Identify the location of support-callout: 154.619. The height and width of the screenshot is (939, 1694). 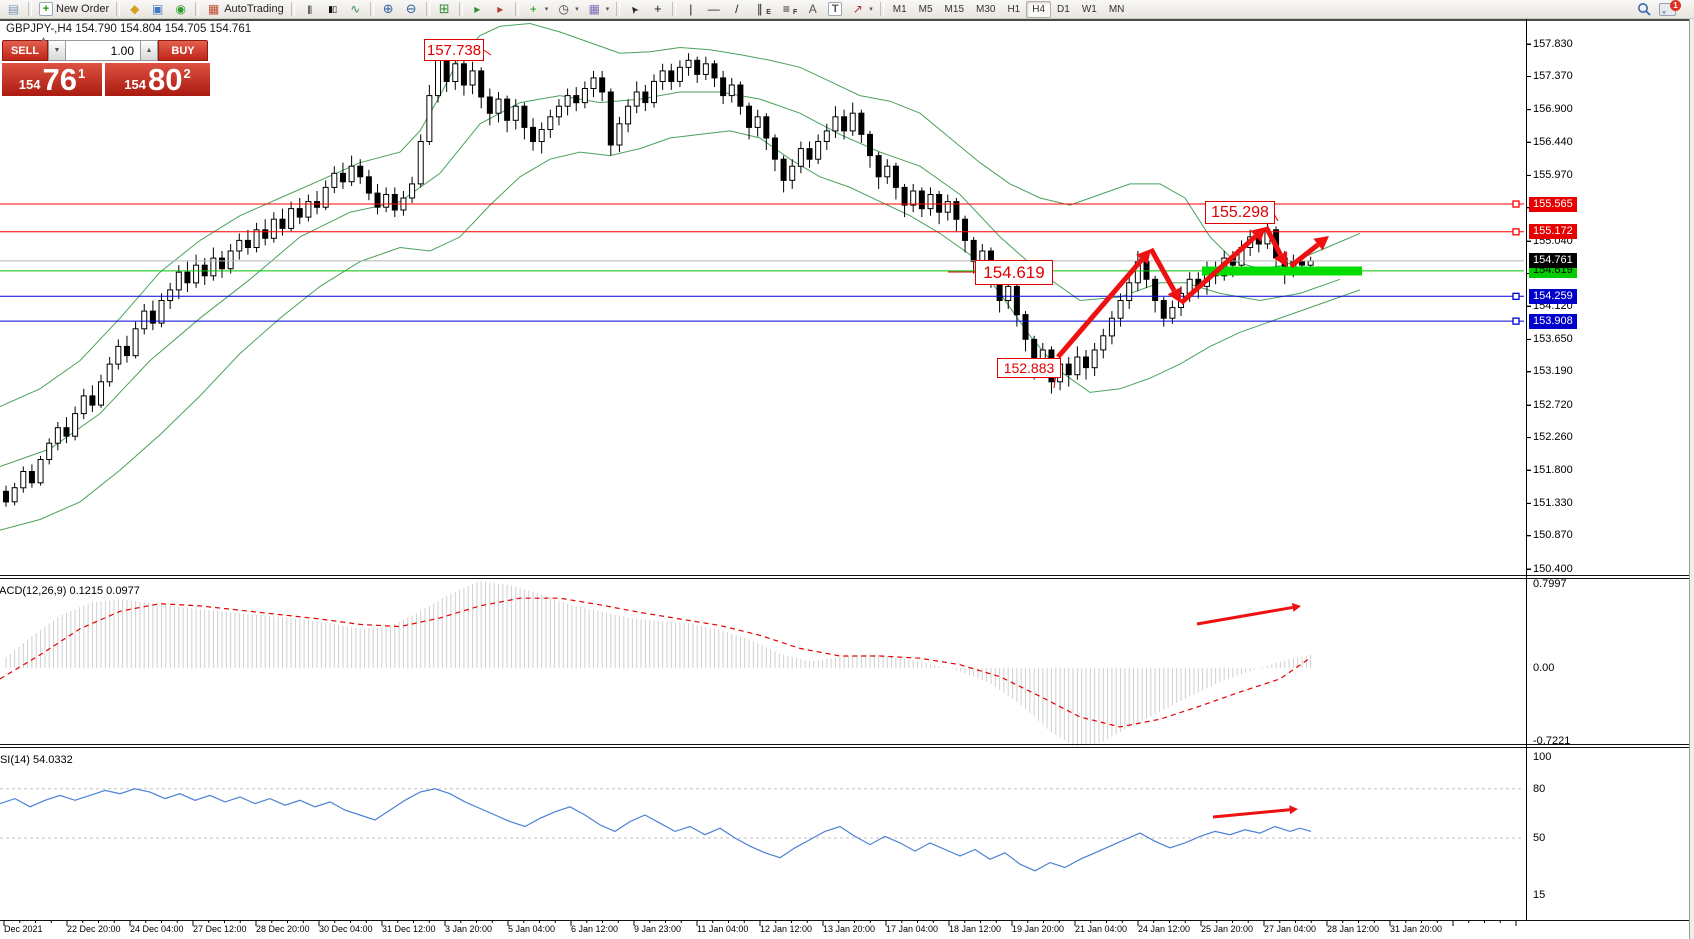
(1014, 272).